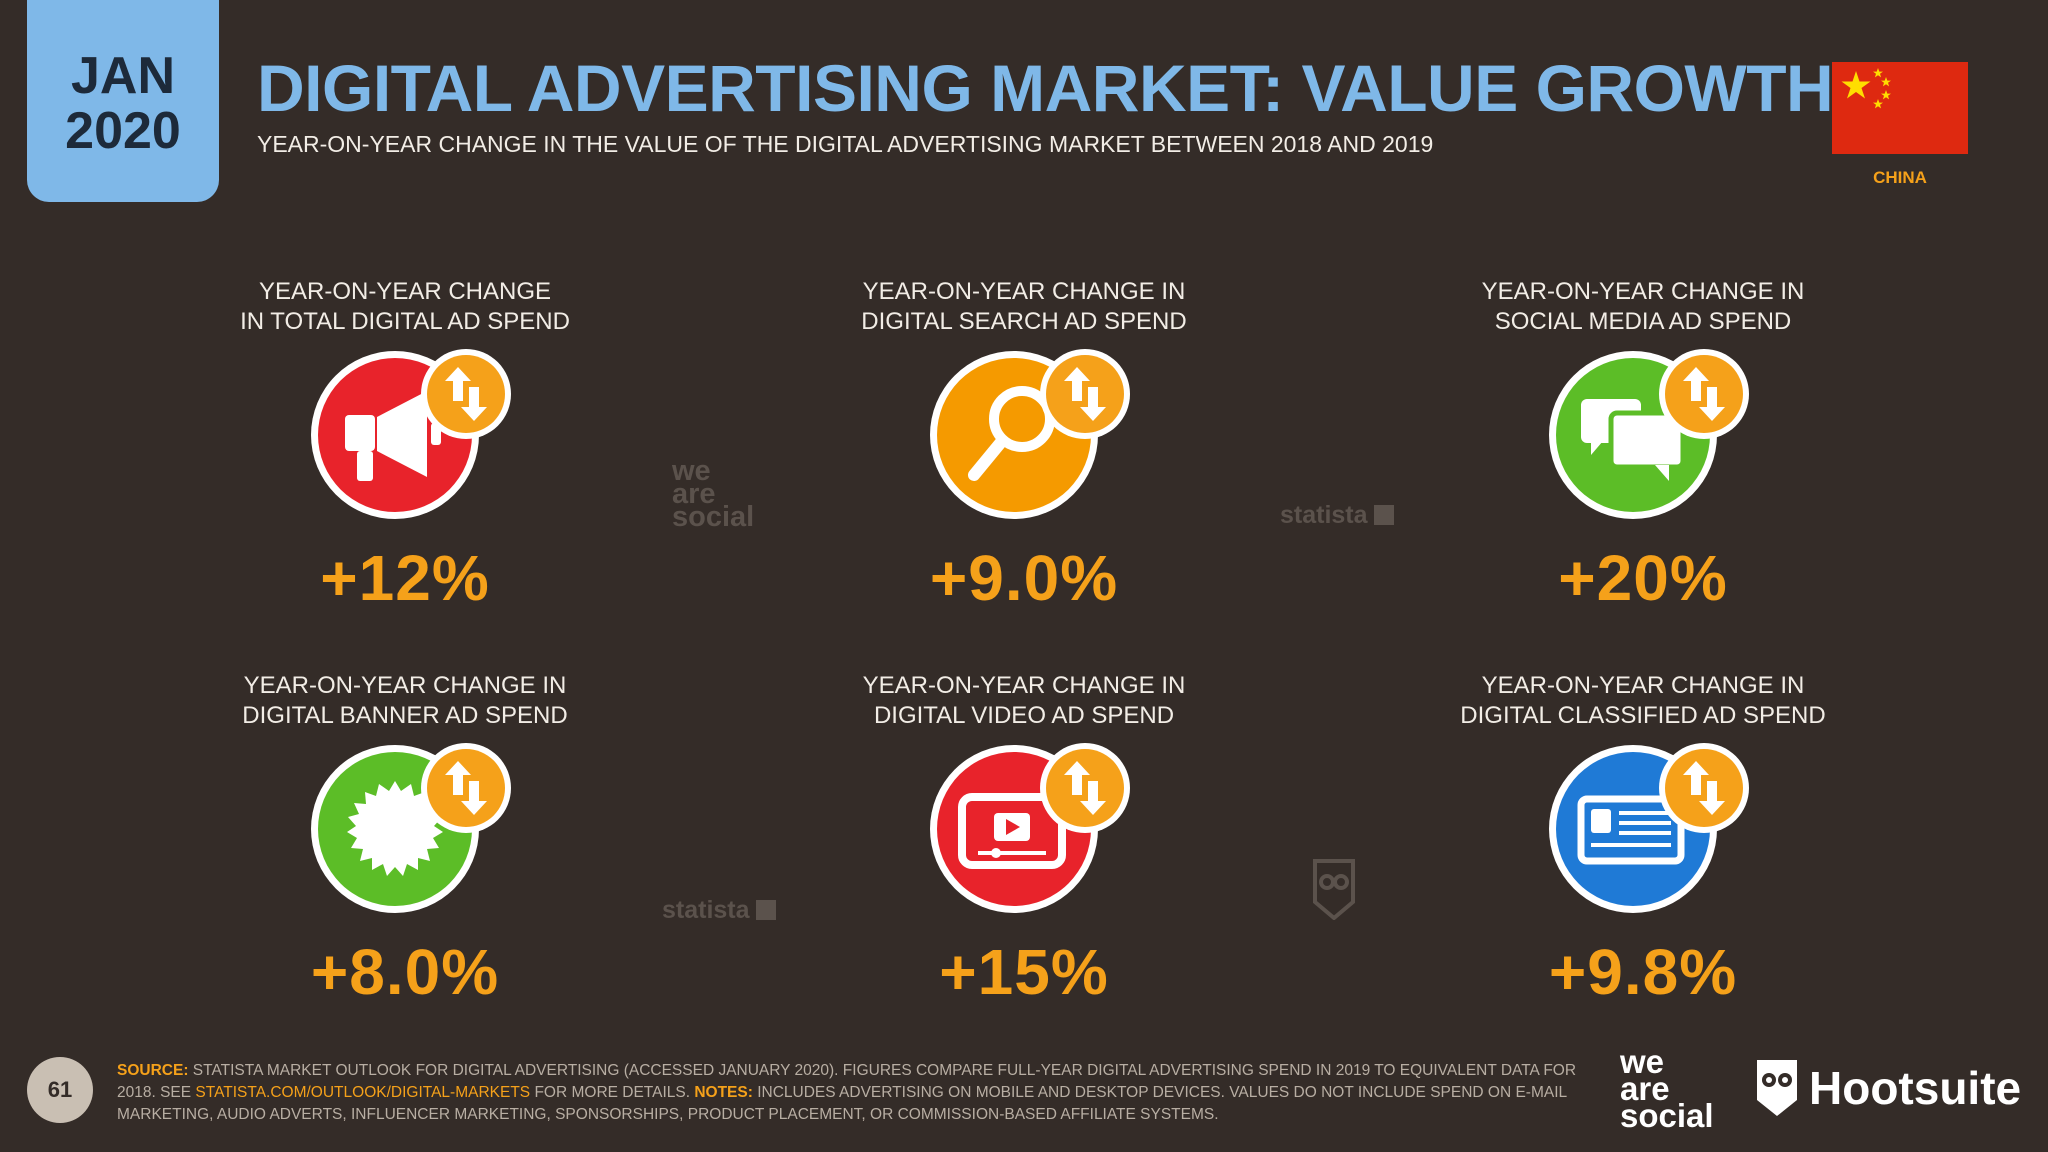 The image size is (2048, 1152). Describe the element at coordinates (405, 578) in the screenshot. I see `card-value: +12%` at that location.